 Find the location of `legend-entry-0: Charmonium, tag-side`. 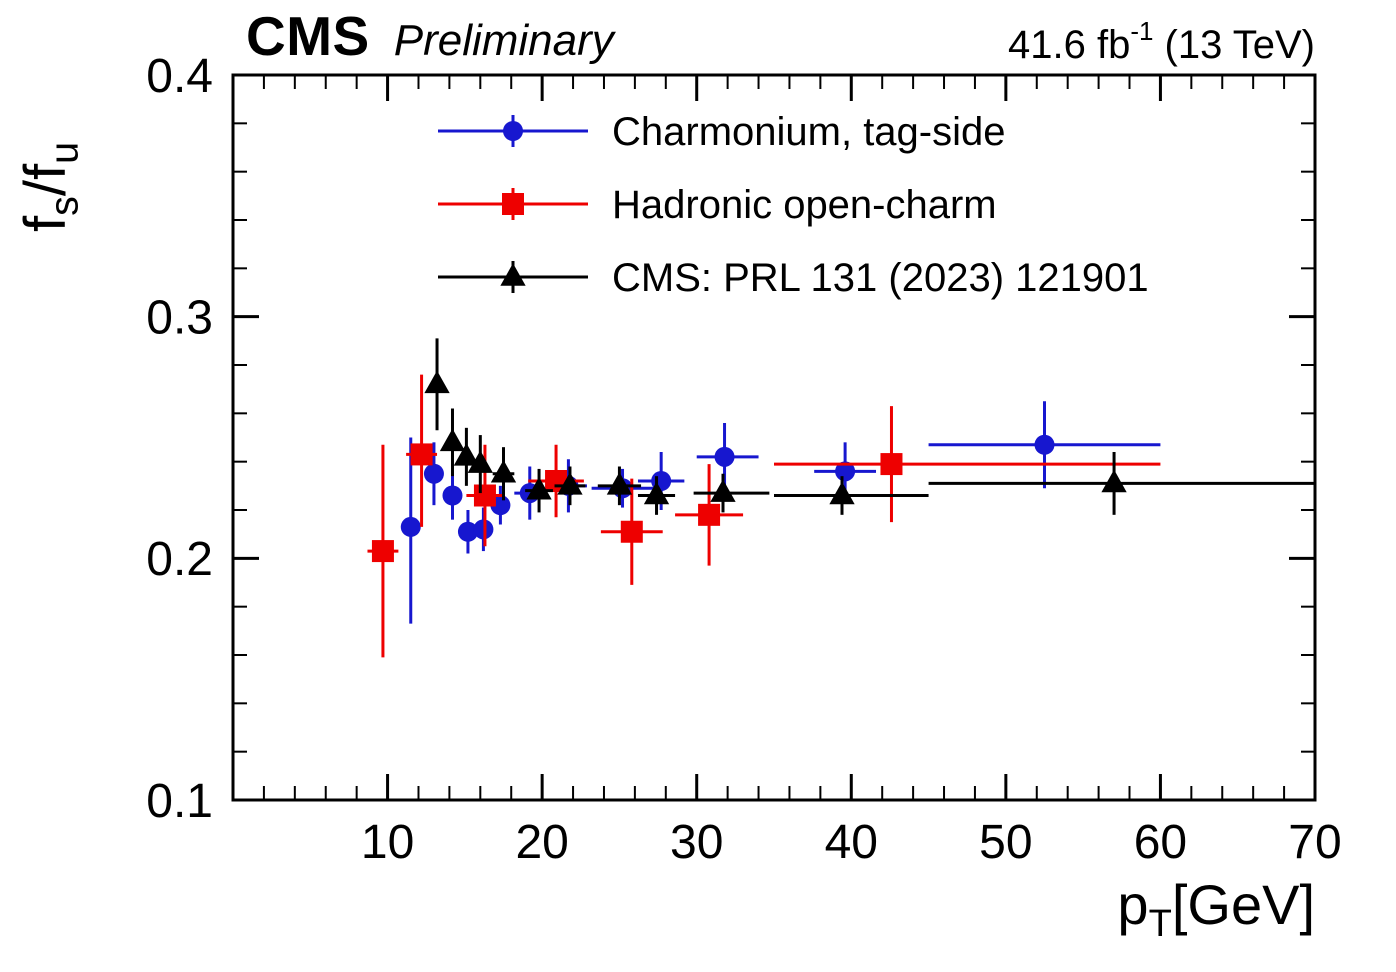

legend-entry-0: Charmonium, tag-side is located at coordinates (722, 132).